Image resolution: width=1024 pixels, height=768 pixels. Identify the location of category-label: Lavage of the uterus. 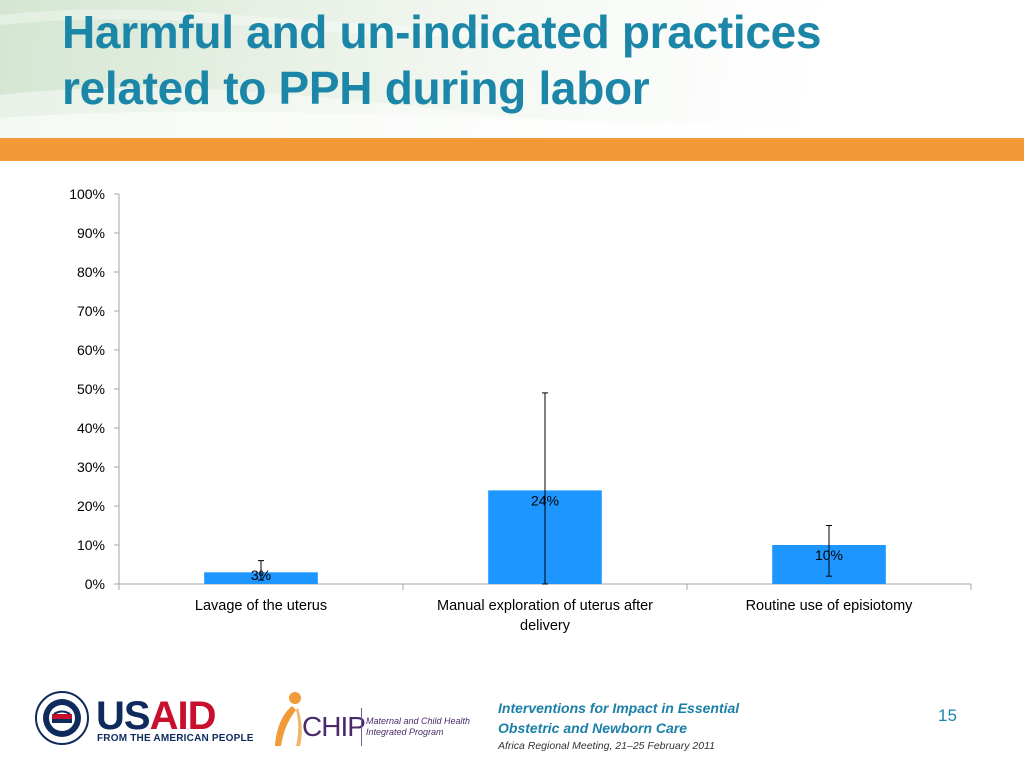
(261, 606).